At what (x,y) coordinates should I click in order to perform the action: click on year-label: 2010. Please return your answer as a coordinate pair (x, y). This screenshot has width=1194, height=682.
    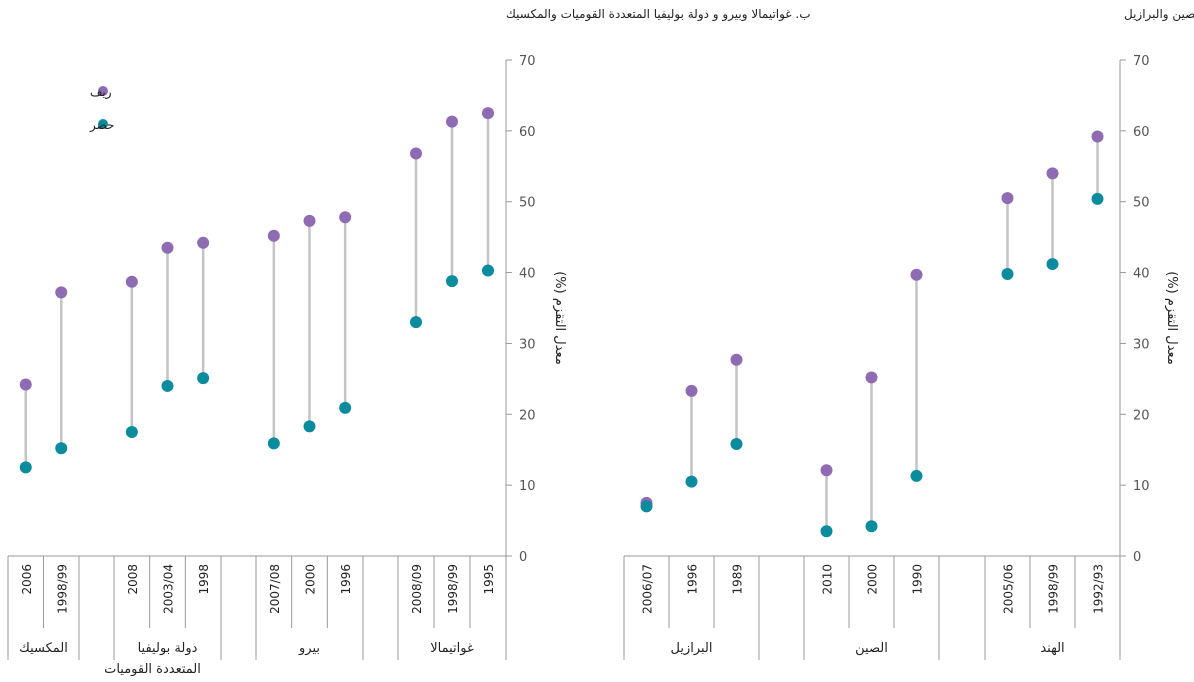
    Looking at the image, I should click on (828, 579).